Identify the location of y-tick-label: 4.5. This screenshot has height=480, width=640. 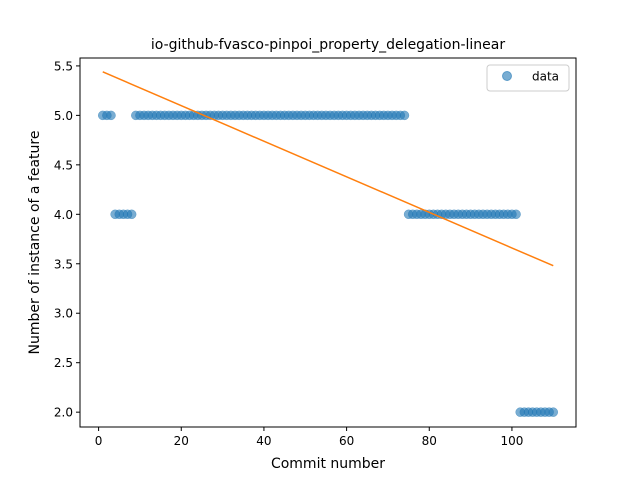
(63, 165).